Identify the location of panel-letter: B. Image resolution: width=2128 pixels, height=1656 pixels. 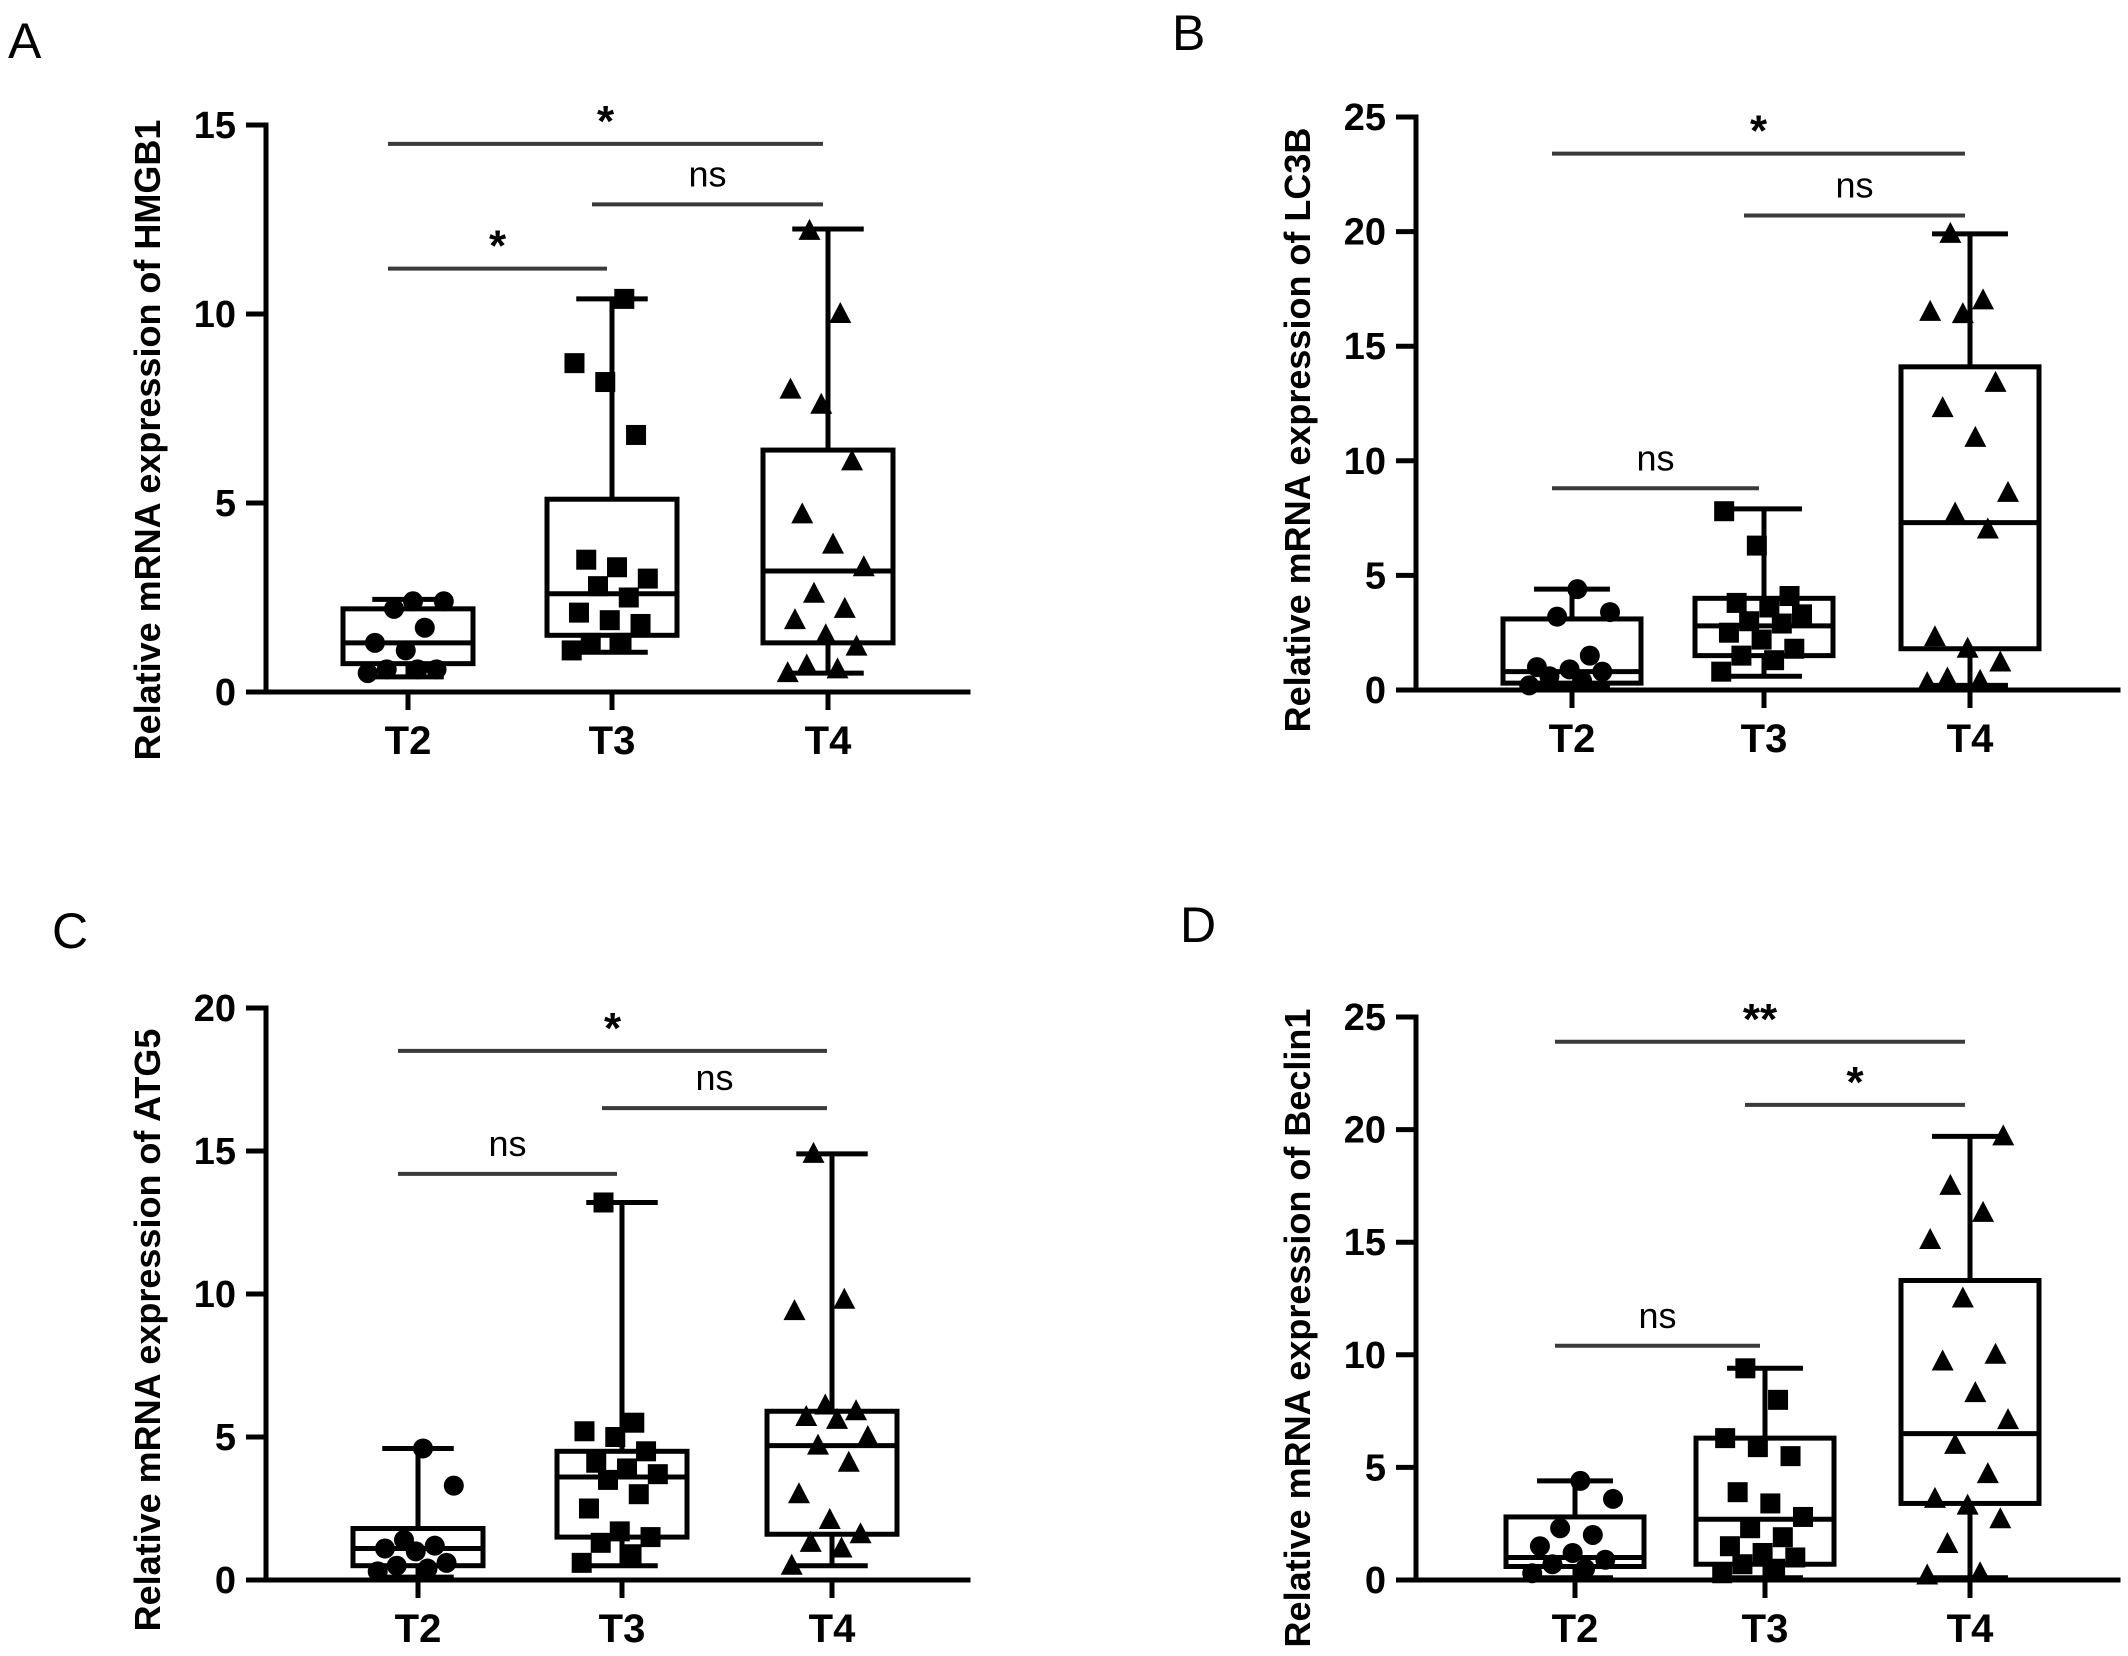
(1188, 33).